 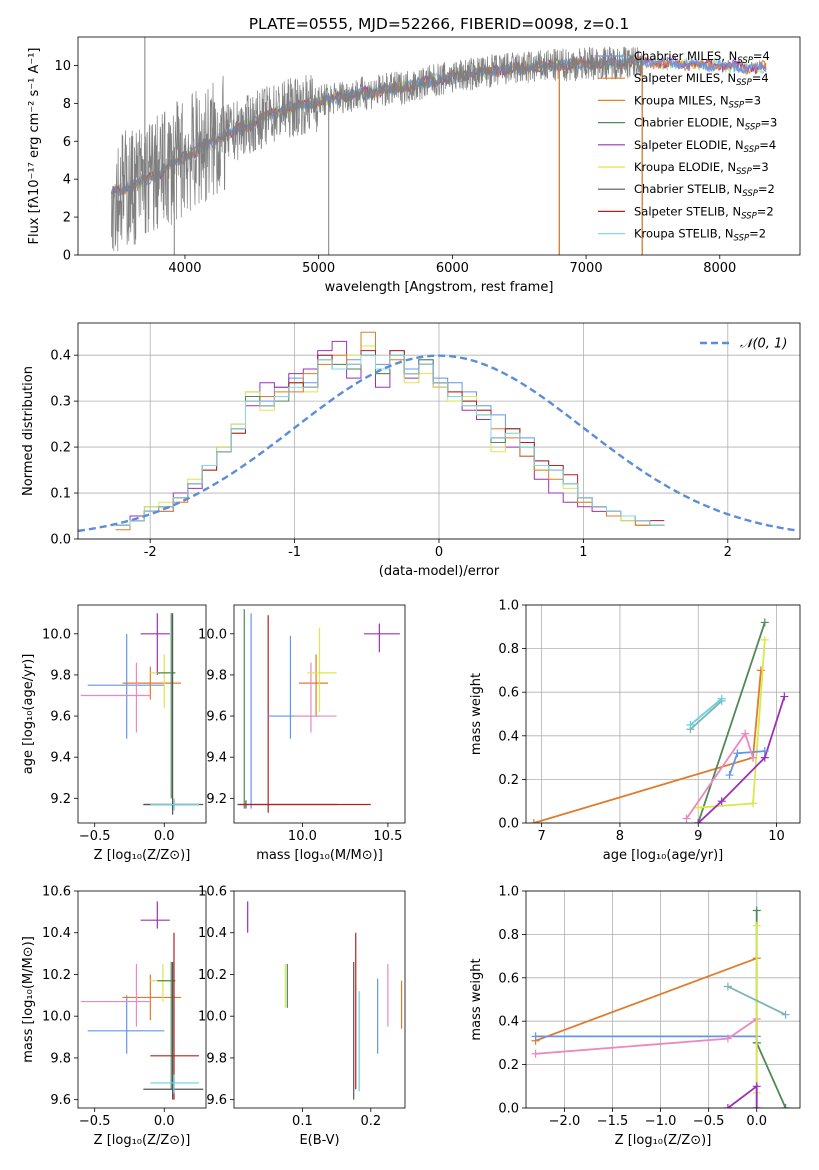 What do you see at coordinates (701, 79) in the screenshot?
I see `legend-entry: Salpeter MILES, NSSP=4` at bounding box center [701, 79].